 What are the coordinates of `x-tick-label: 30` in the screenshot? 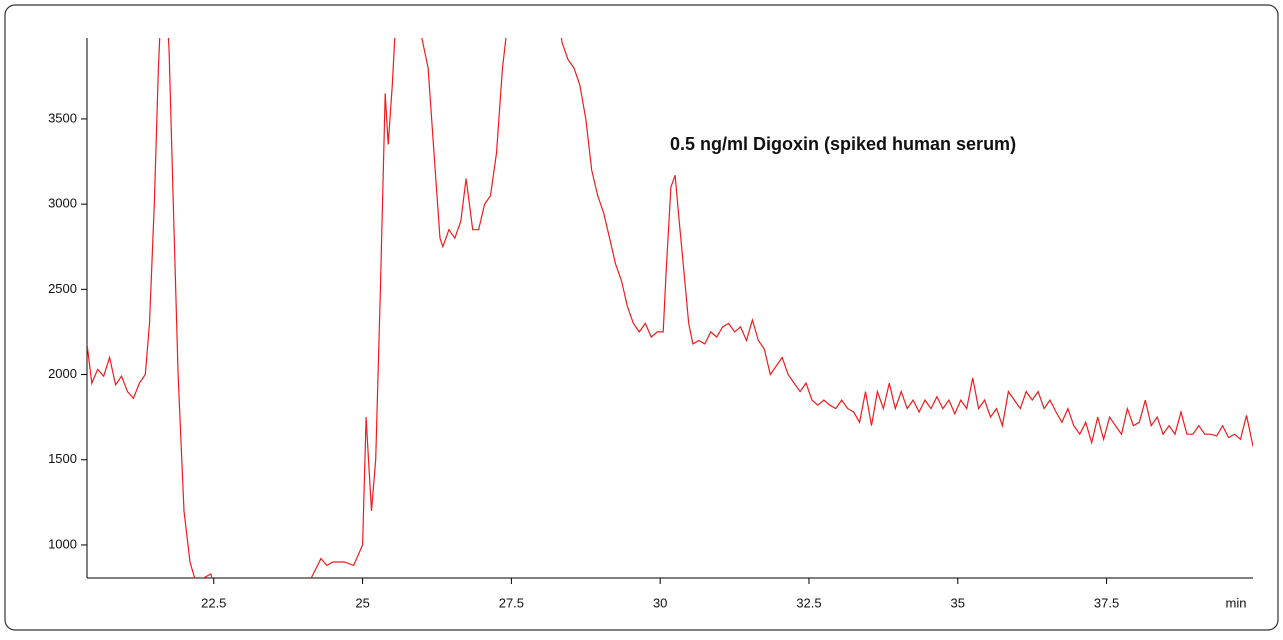 It's located at (660, 602).